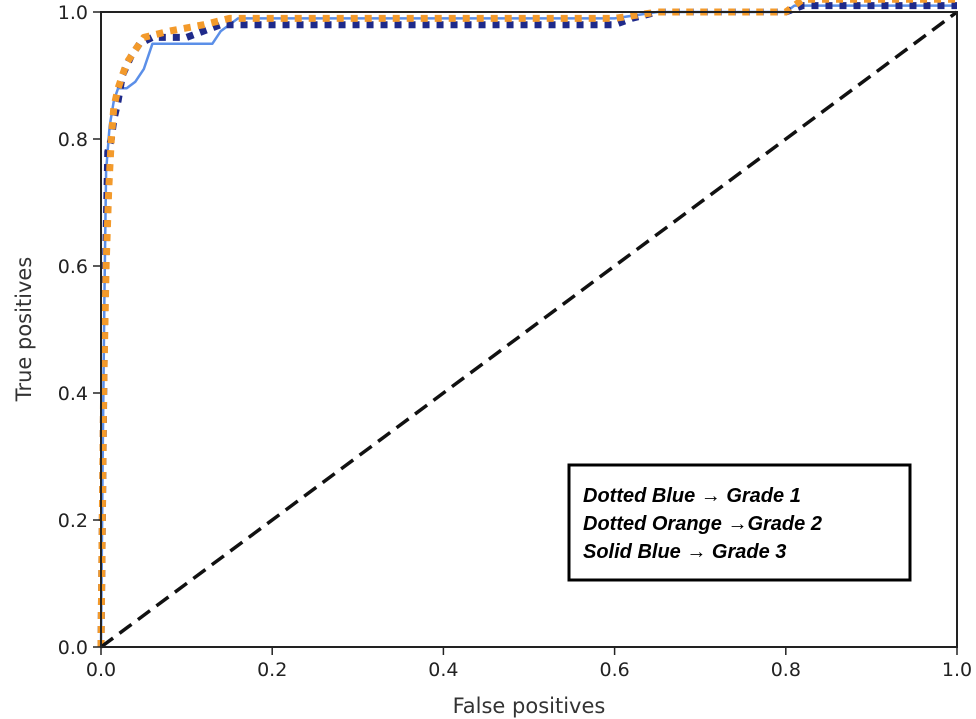 This screenshot has width=976, height=719. I want to click on x-tick-label: 0.8, so click(786, 670).